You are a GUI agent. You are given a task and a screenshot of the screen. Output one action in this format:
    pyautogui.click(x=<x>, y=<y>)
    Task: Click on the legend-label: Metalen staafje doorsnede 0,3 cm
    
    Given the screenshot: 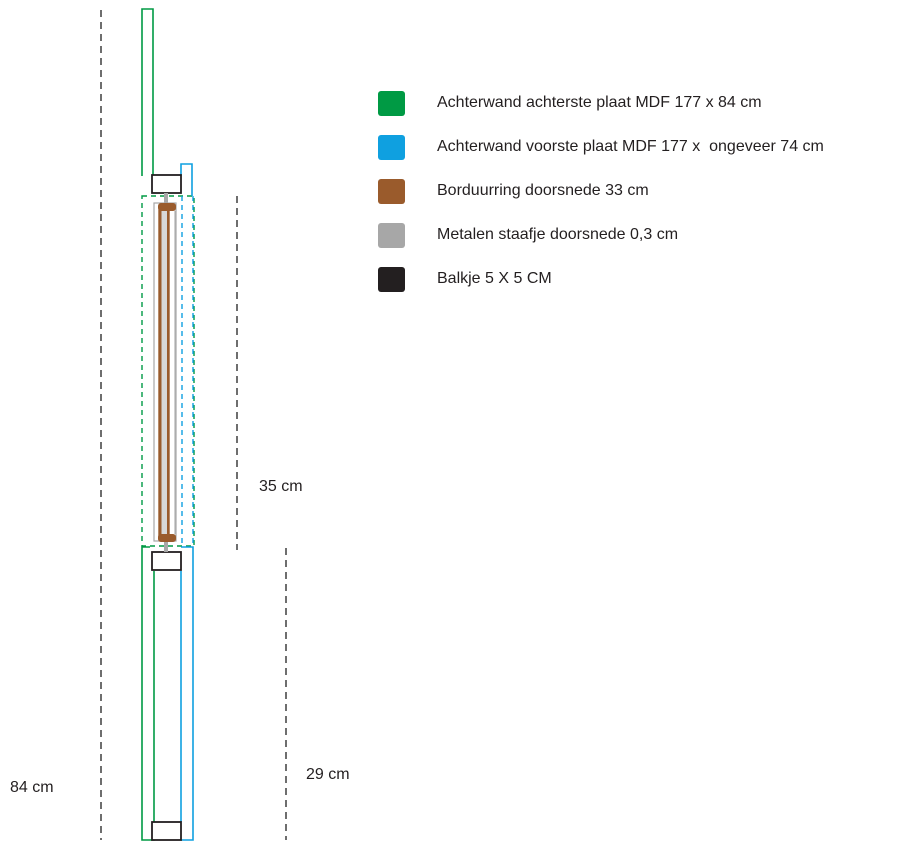 What is the action you would take?
    pyautogui.click(x=558, y=234)
    